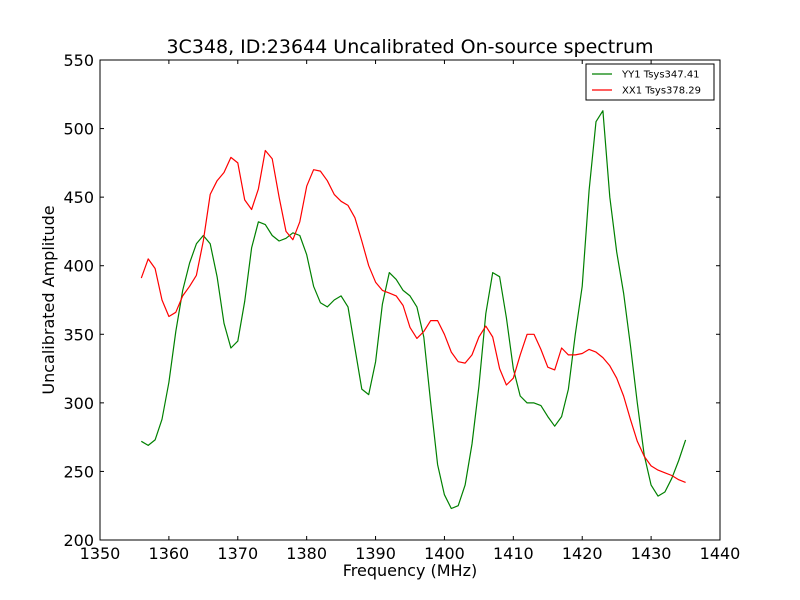  Describe the element at coordinates (169, 553) in the screenshot. I see `x-tick-label: 1360` at that location.